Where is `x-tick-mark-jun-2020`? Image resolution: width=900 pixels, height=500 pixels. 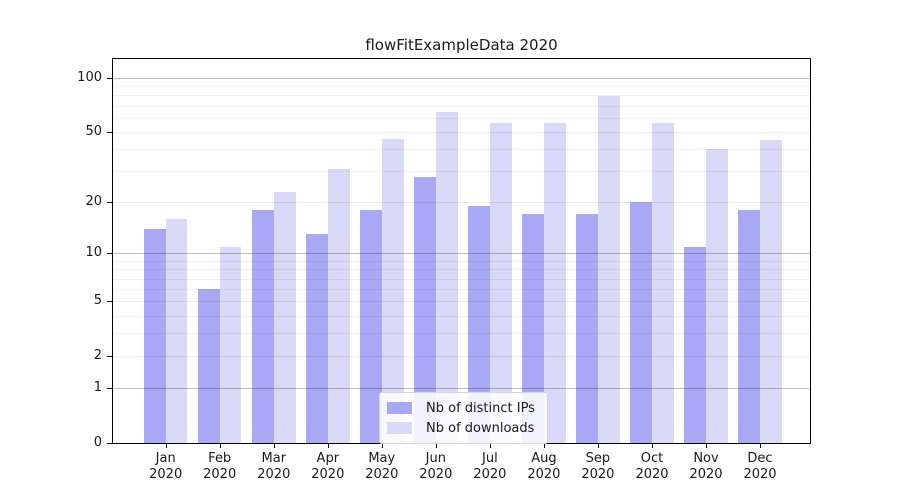
x-tick-mark-jun-2020 is located at coordinates (436, 446).